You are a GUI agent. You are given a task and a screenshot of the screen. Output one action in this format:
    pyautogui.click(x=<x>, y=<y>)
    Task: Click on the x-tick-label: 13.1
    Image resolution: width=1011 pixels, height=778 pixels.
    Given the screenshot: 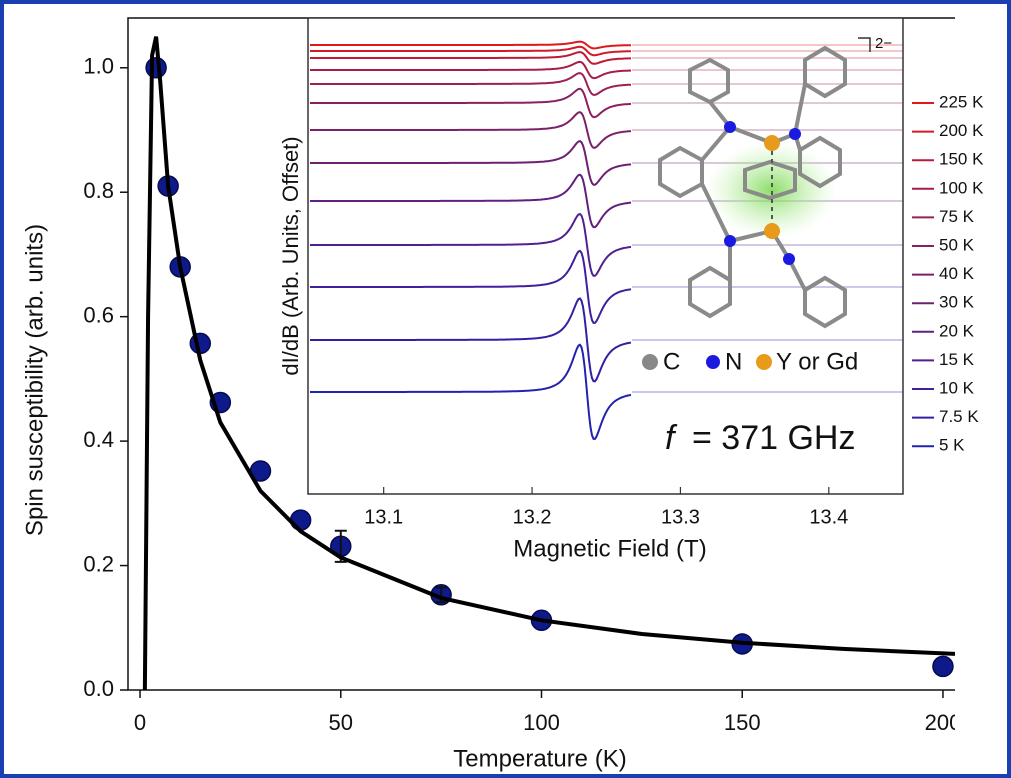 What is the action you would take?
    pyautogui.click(x=383, y=517)
    